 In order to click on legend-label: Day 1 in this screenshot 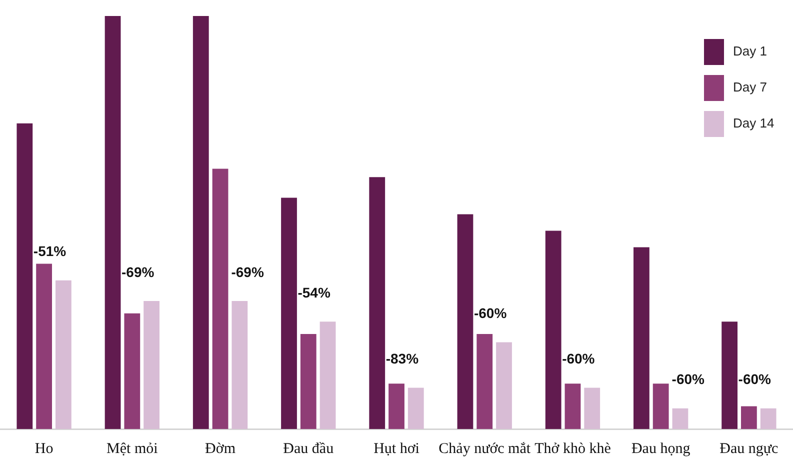, I will do `click(750, 51)`.